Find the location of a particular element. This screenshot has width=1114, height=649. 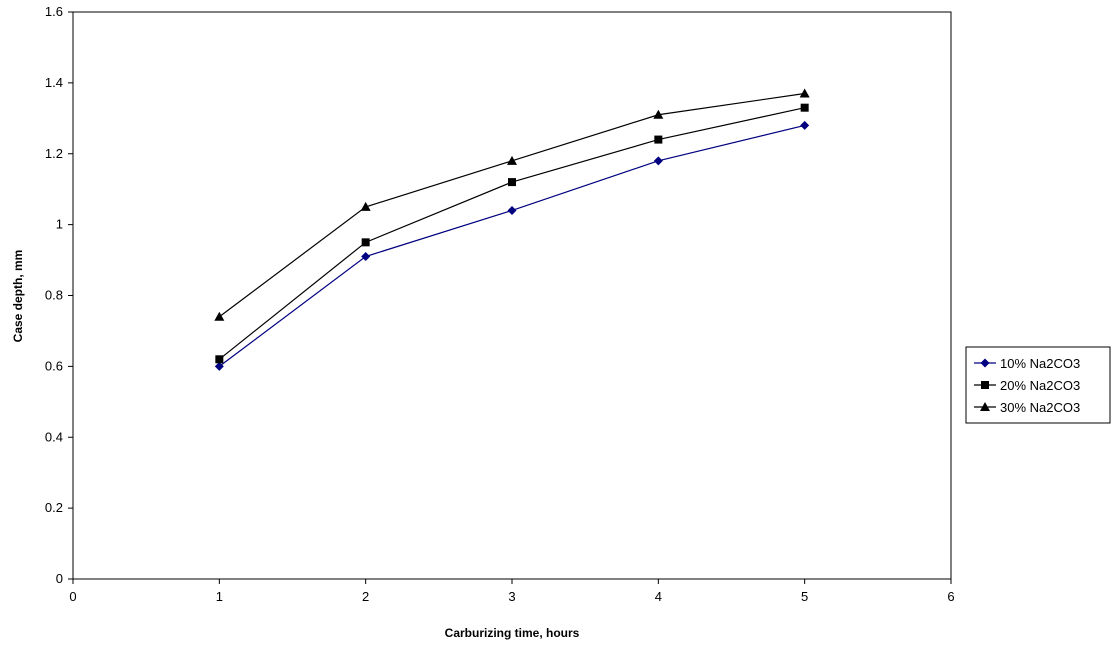

x-tick-label: 3 is located at coordinates (511, 596).